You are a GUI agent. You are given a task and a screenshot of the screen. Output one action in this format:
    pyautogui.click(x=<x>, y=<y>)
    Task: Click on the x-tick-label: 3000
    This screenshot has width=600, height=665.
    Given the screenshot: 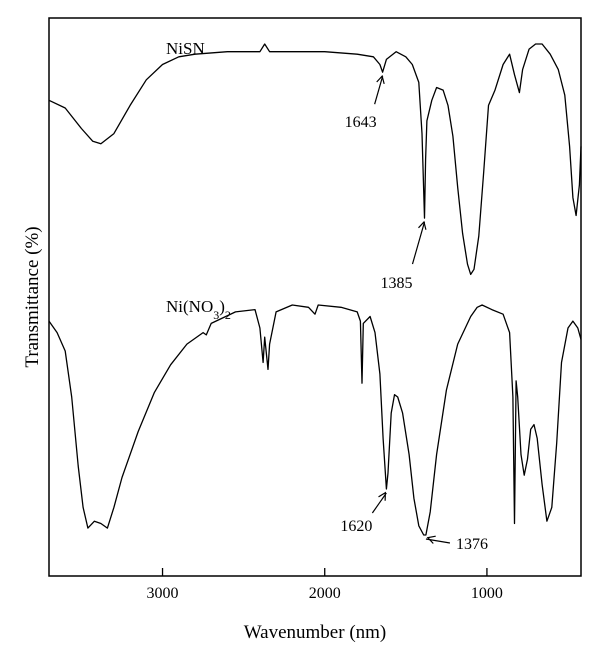 What is the action you would take?
    pyautogui.click(x=163, y=593)
    